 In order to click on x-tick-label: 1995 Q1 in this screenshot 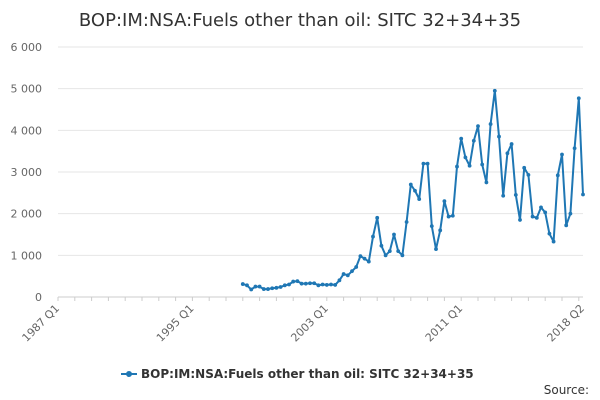, I will do `click(175, 323)`.